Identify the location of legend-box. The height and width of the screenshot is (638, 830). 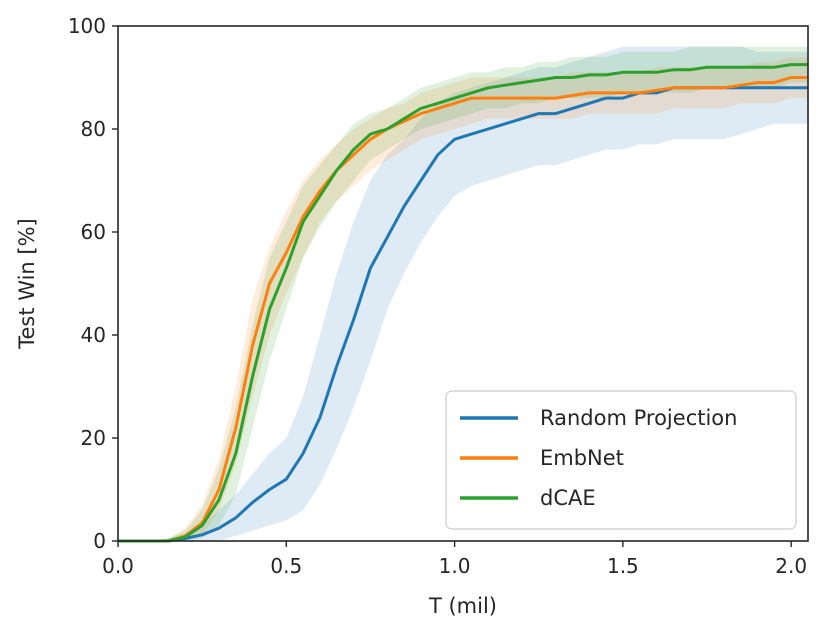
(621, 460).